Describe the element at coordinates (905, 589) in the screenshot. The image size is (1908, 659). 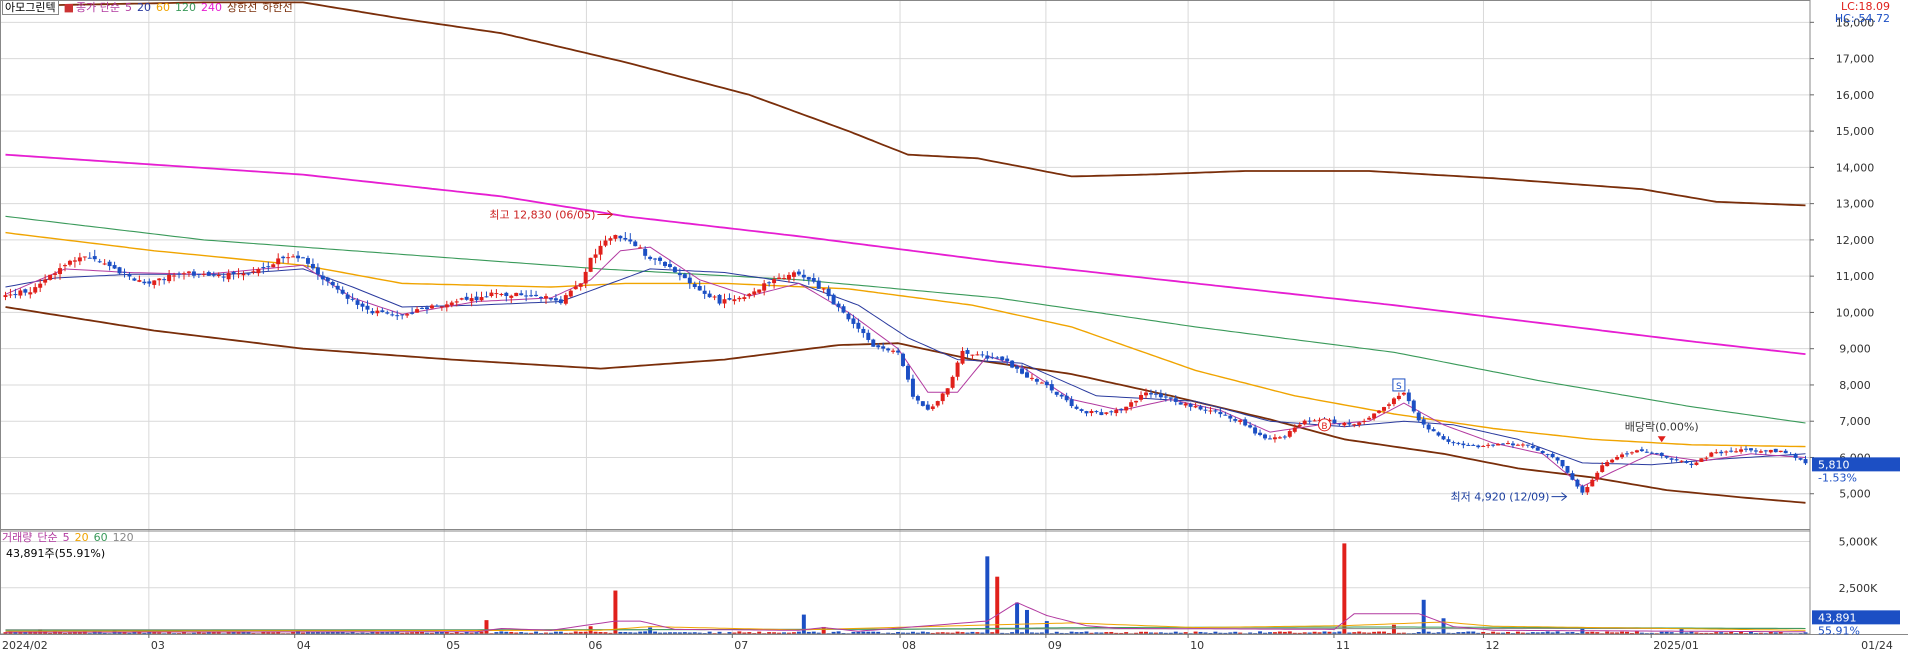
I see `volume-bars` at that location.